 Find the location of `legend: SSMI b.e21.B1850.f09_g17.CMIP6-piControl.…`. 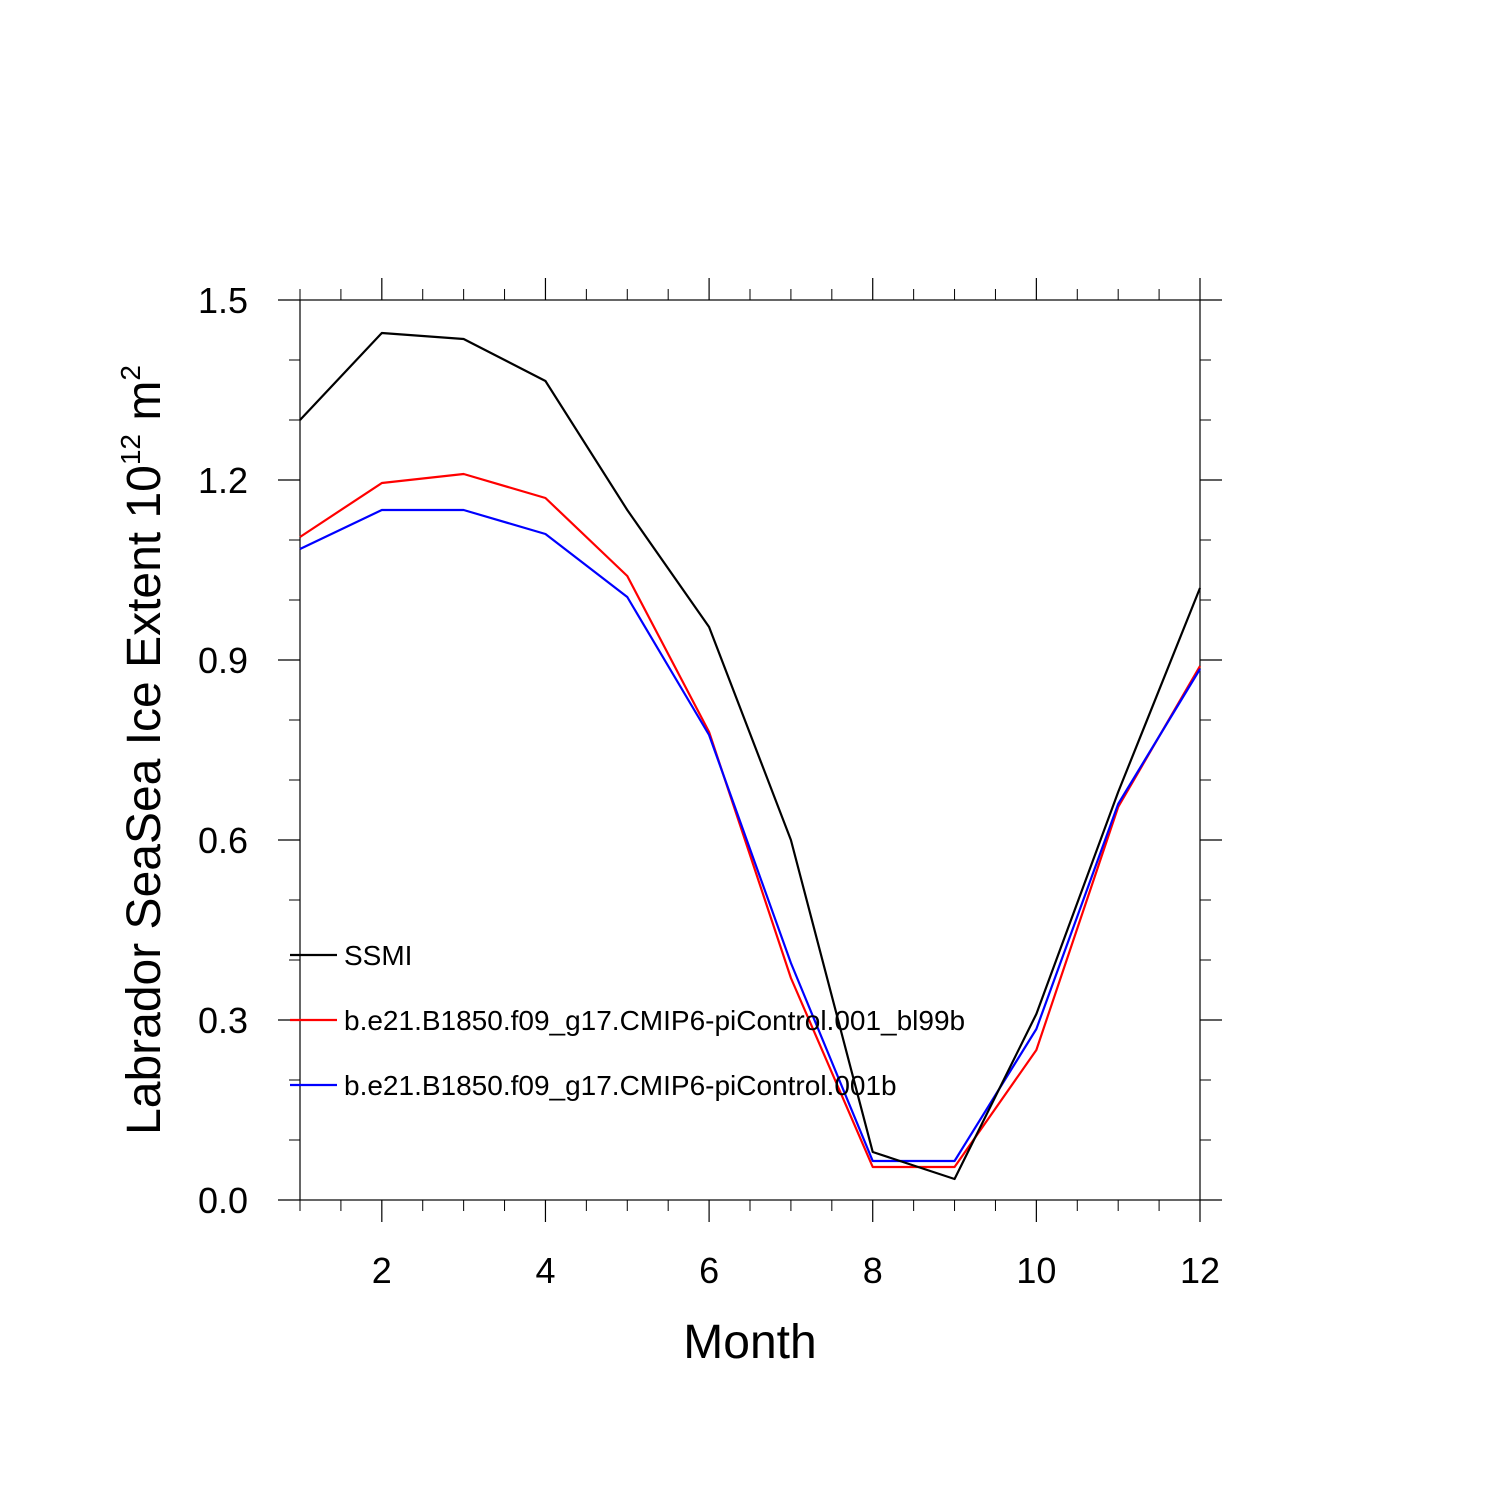

legend: SSMI b.e21.B1850.f09_g17.CMIP6-piControl.… is located at coordinates (627, 1020).